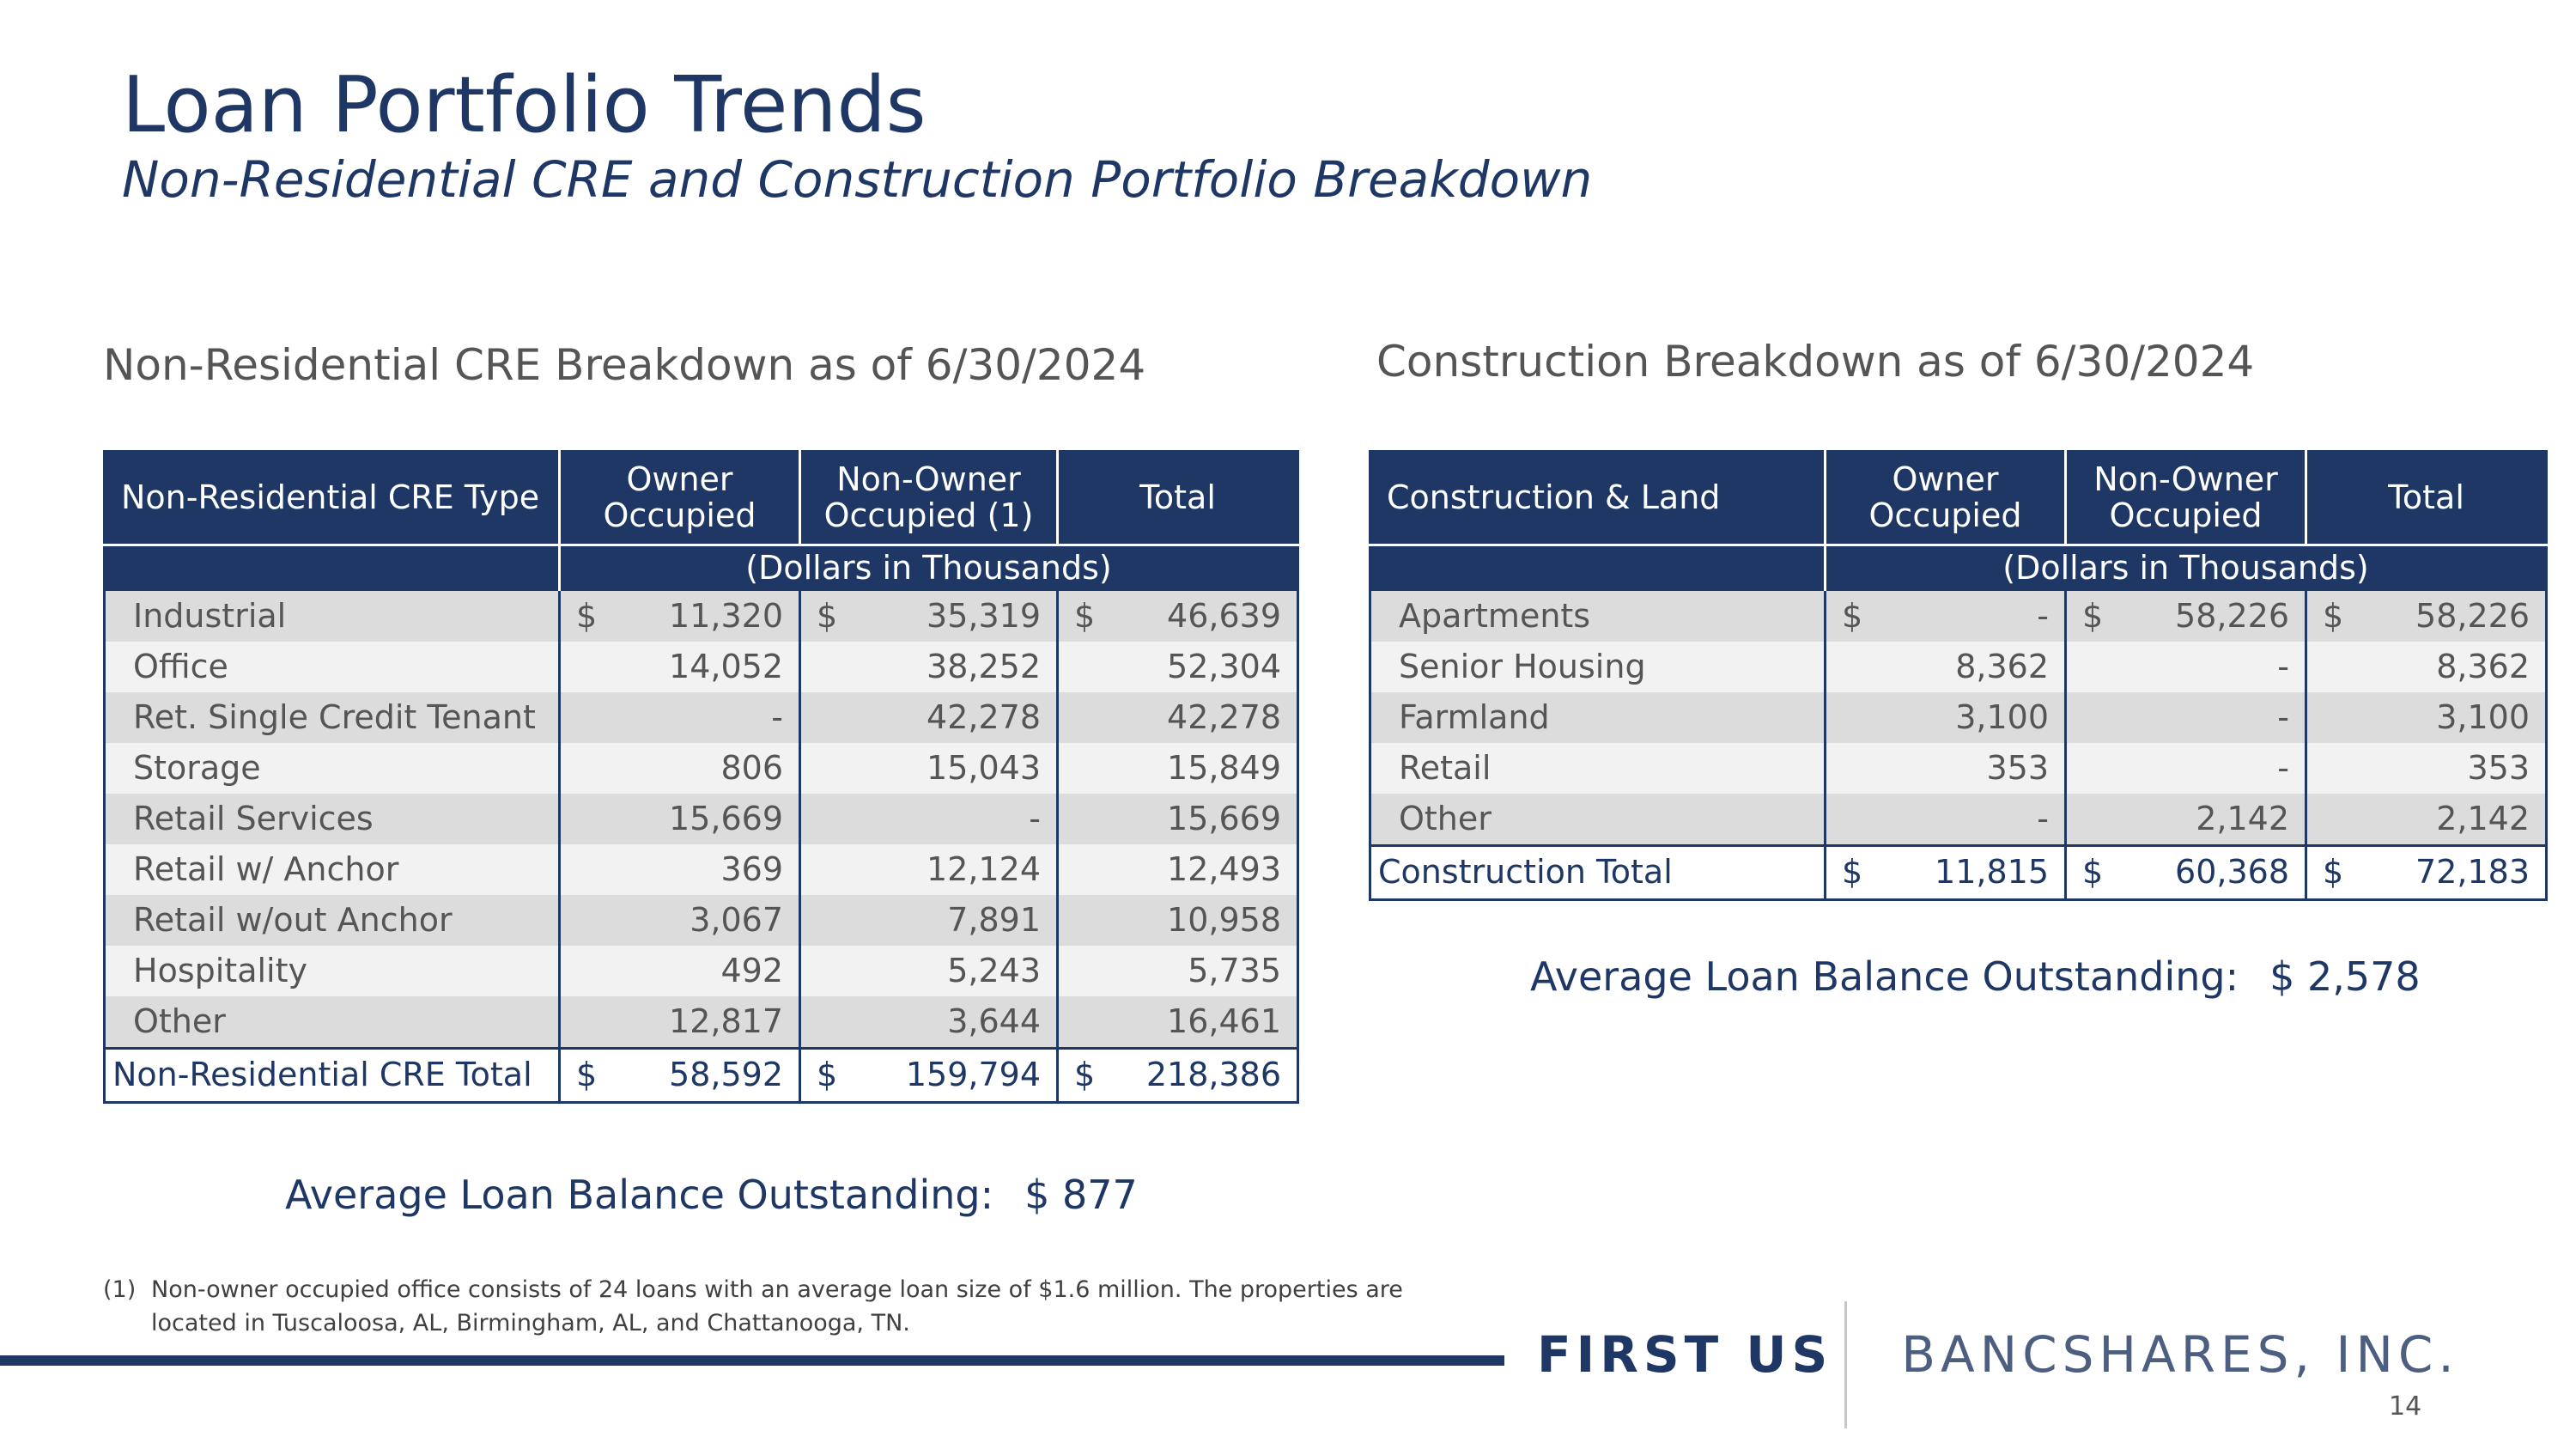 This screenshot has height=1449, width=2576. Describe the element at coordinates (1177, 616) in the screenshot. I see `row-total: $46,639` at that location.